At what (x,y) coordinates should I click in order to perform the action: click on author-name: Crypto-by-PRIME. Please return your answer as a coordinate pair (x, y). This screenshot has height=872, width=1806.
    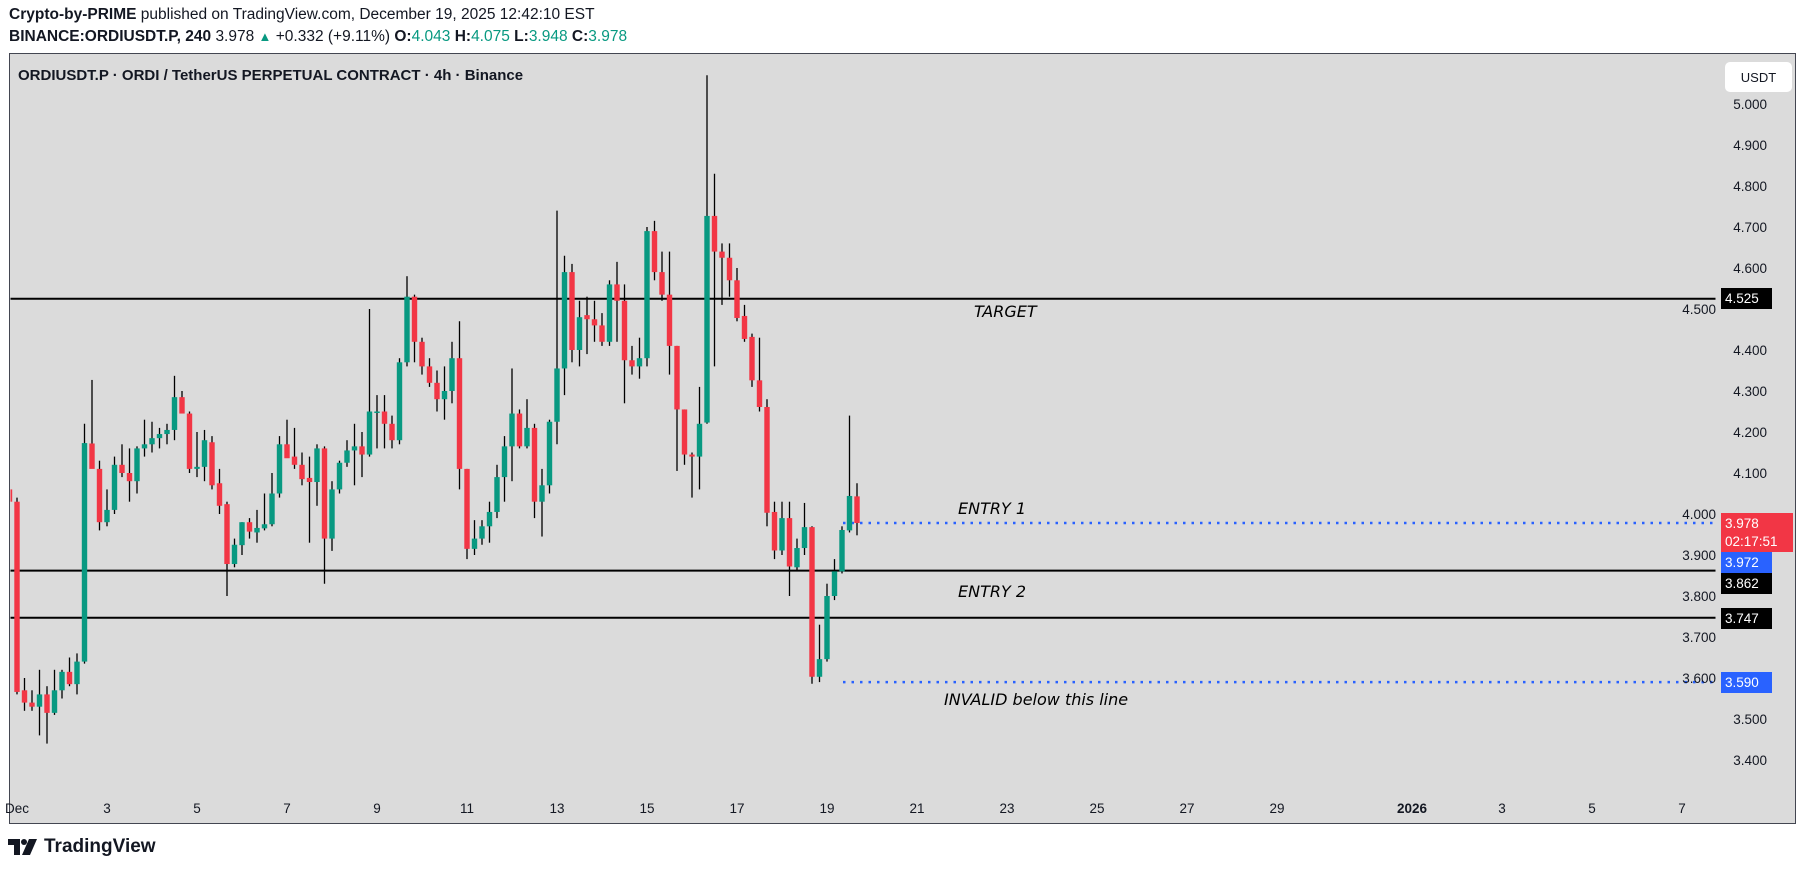
    Looking at the image, I should click on (73, 14).